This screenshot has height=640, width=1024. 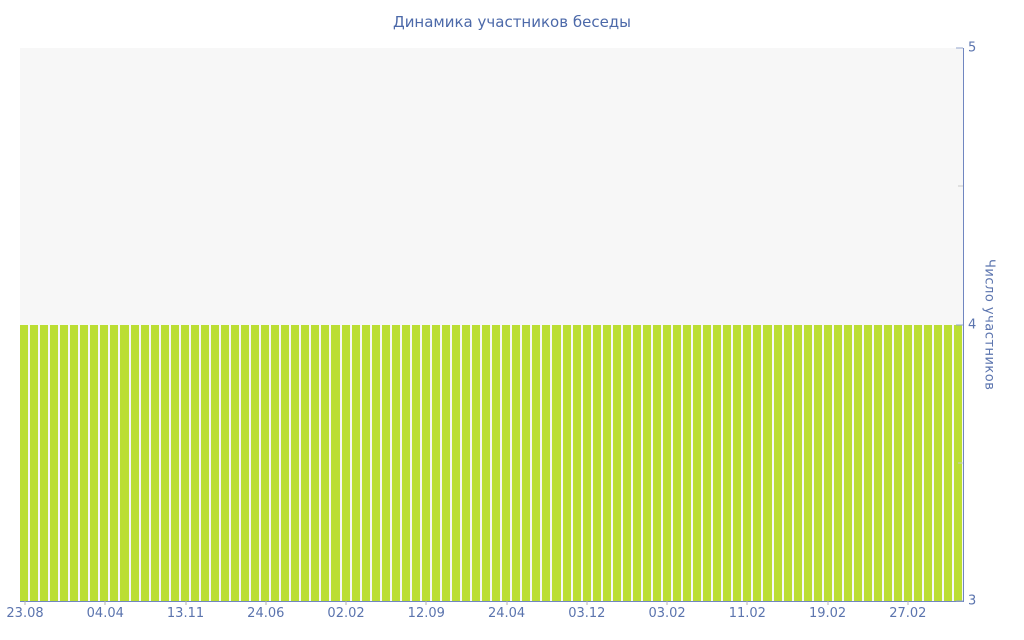 I want to click on x-tick-label: 24.04, so click(x=506, y=613).